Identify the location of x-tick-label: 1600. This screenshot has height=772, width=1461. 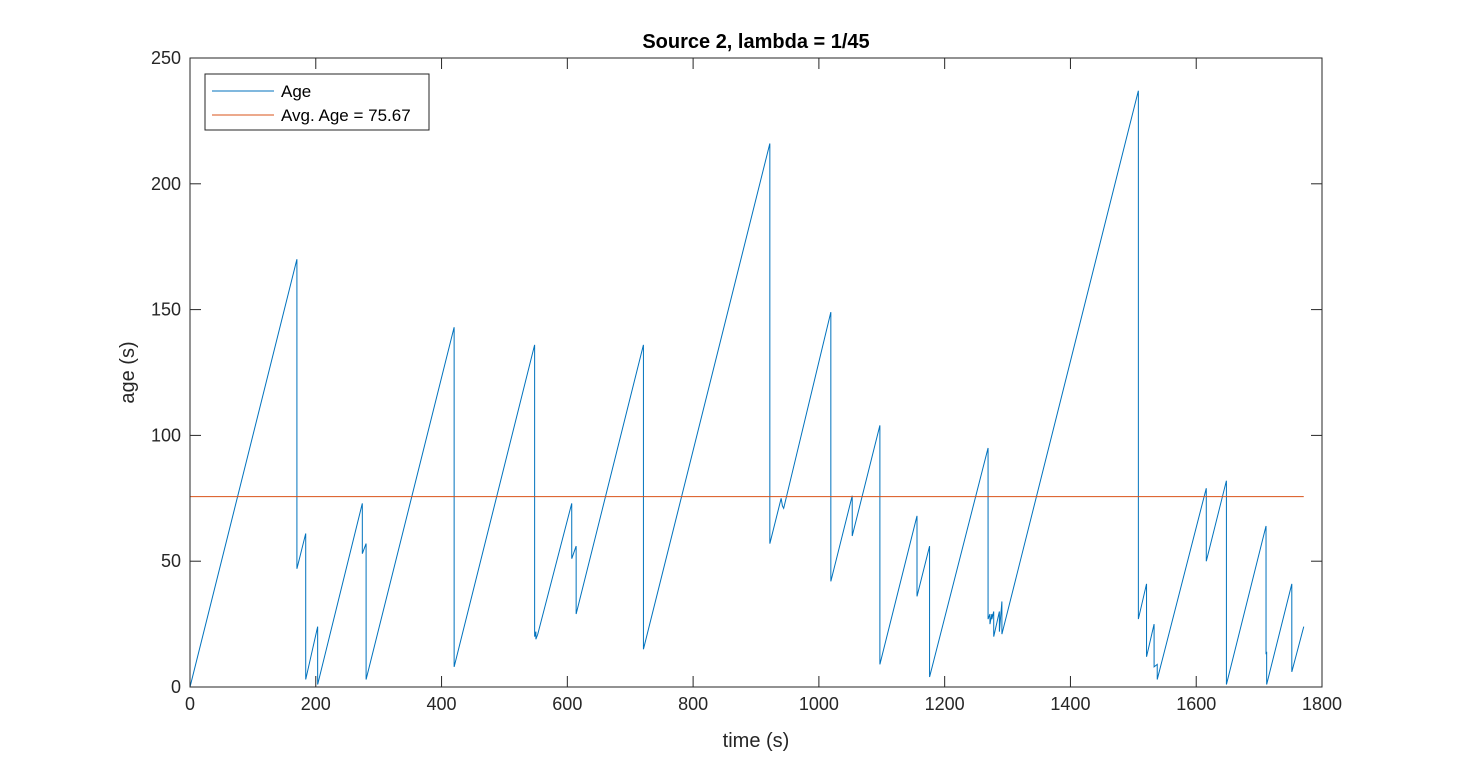
(1196, 704).